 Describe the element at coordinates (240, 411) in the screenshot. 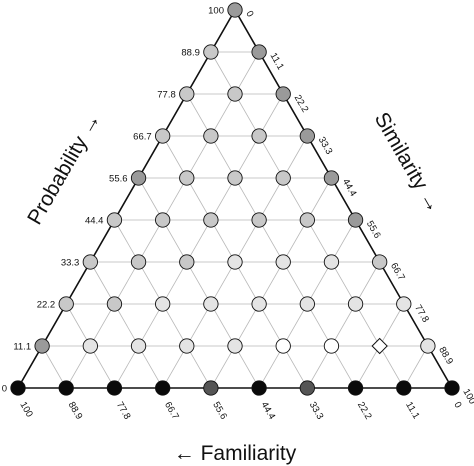

I see `bottom-tick-labels: 100 88.9 77.8 66.7 55.6 44.4 33.3 22.2 11.1 0` at that location.